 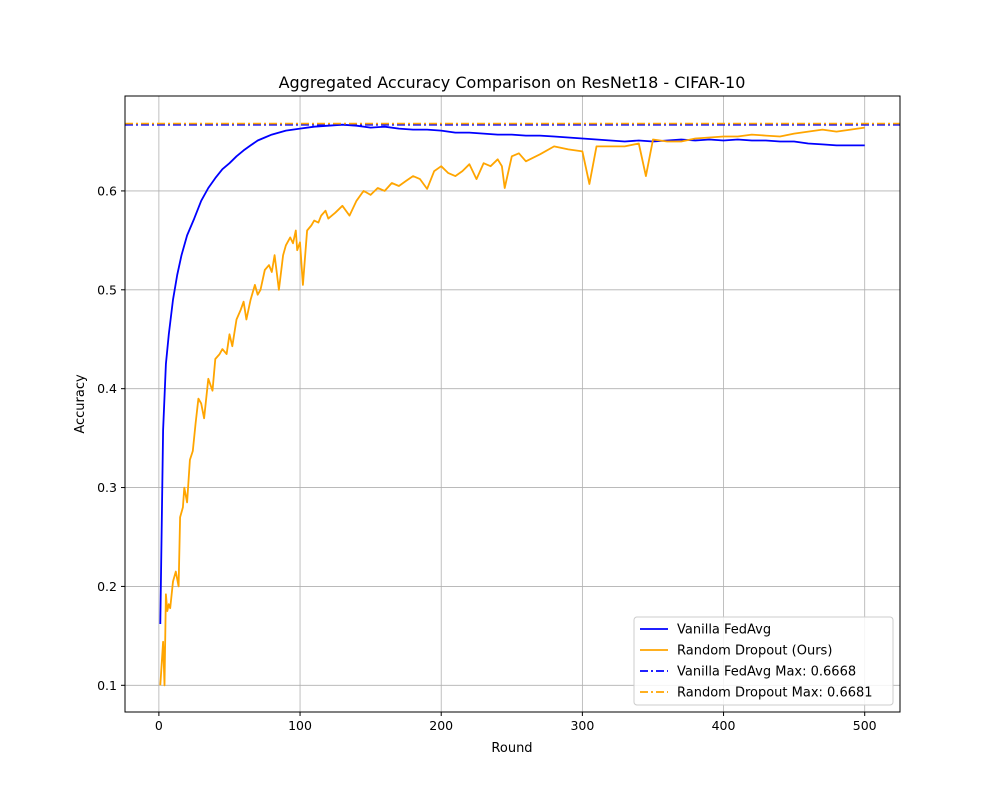 What do you see at coordinates (80, 404) in the screenshot?
I see `y-axis-label: Accuracy` at bounding box center [80, 404].